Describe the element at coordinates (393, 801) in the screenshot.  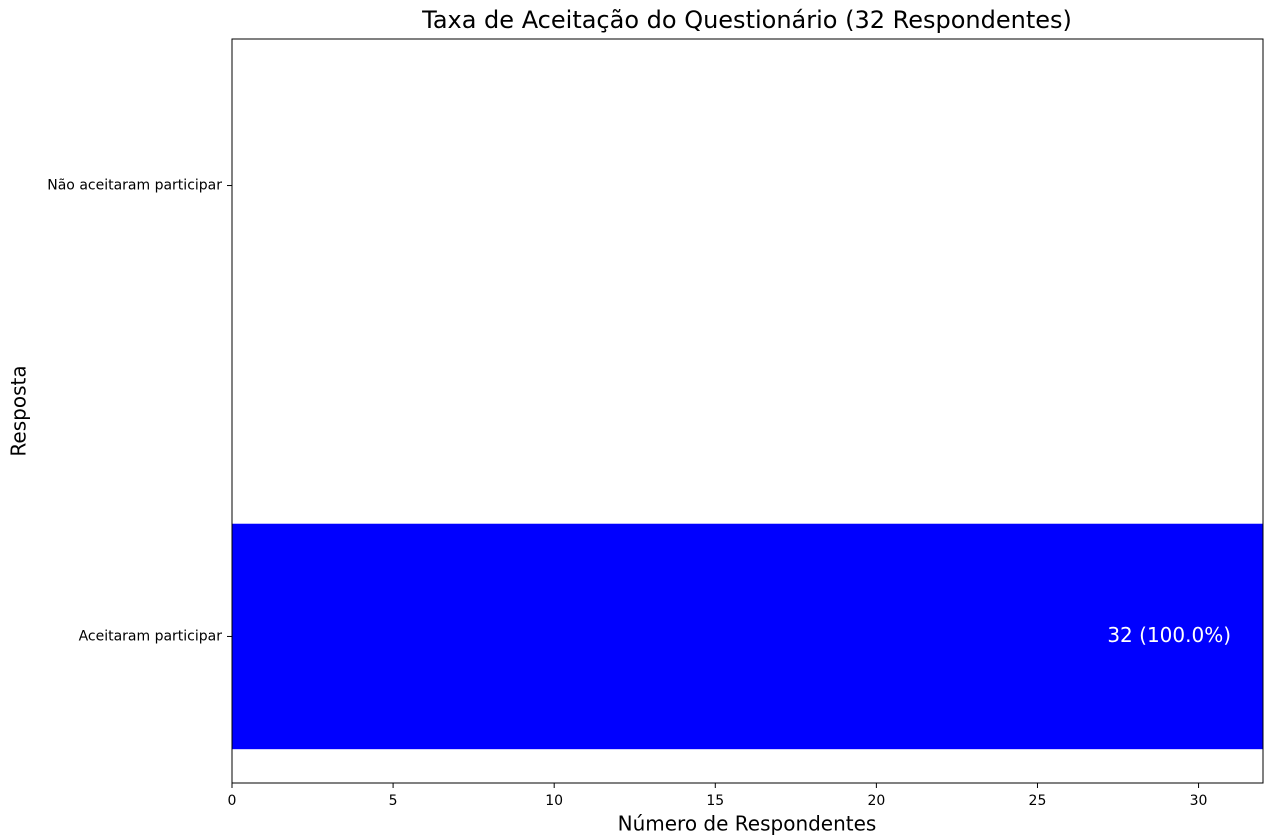
I see `x-tick-label: 5` at that location.